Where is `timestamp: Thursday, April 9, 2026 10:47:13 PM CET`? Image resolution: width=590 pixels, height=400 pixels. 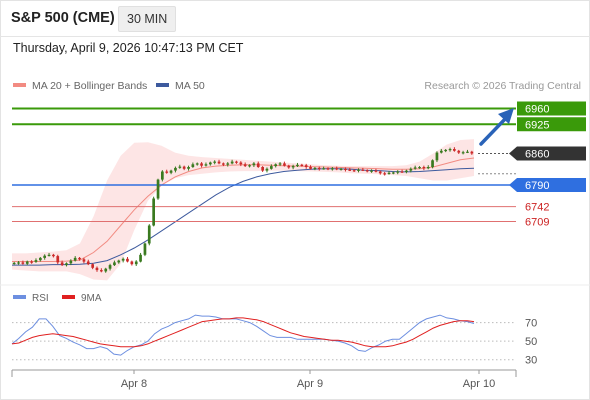
timestamp: Thursday, April 9, 2026 10:47:13 PM CET is located at coordinates (128, 48).